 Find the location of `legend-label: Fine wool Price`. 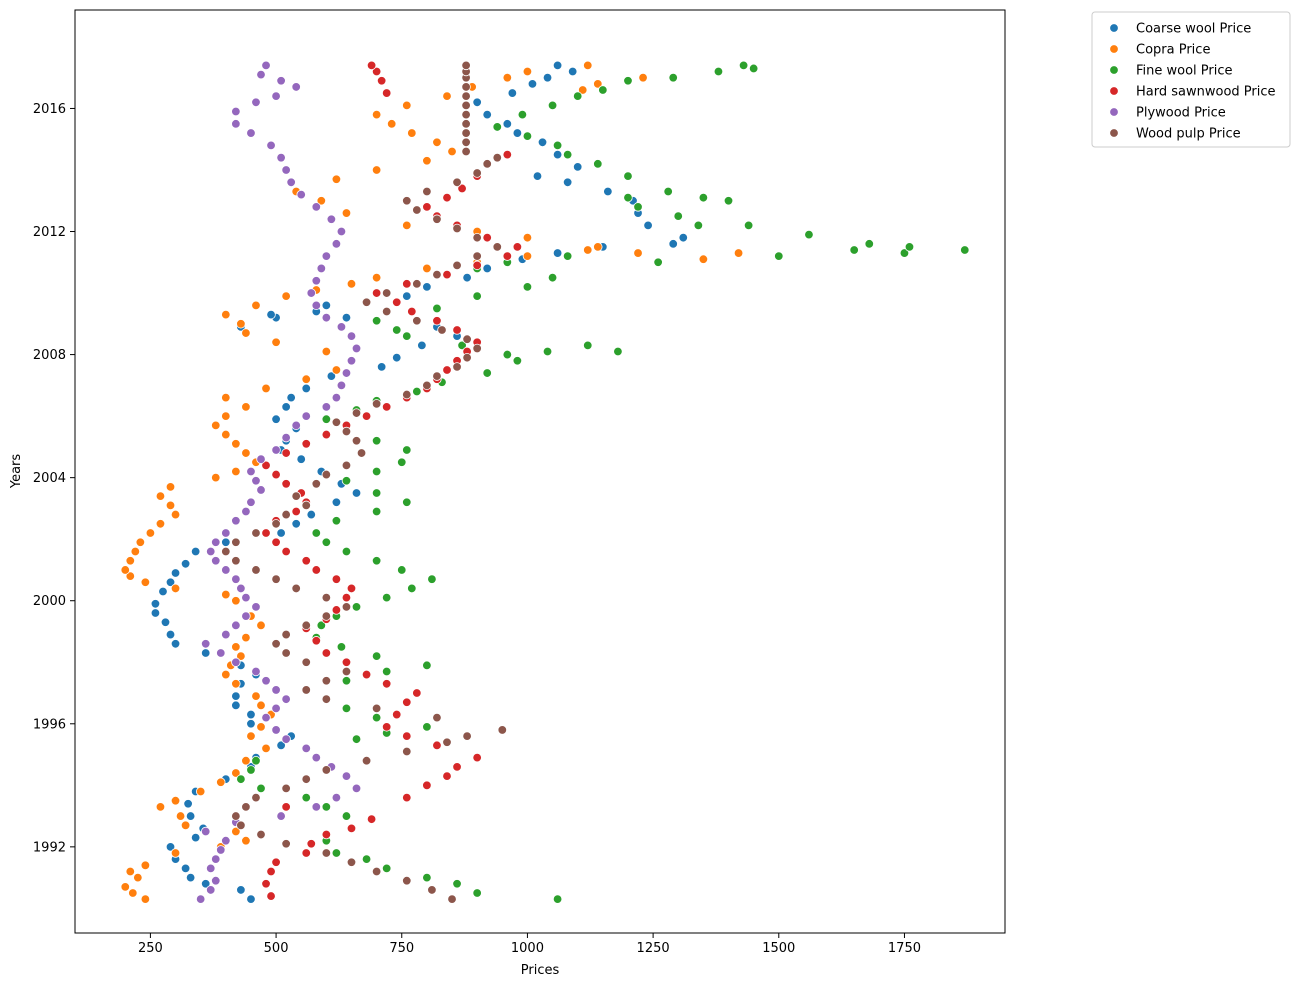

legend-label: Fine wool Price is located at coordinates (1184, 71).